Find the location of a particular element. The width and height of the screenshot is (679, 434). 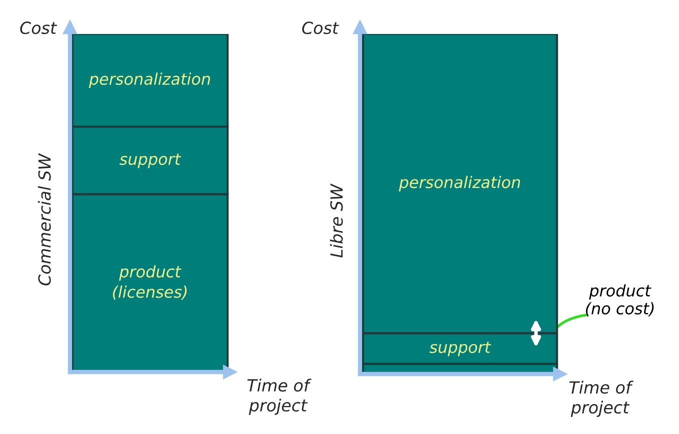

series-label: product (licenses) is located at coordinates (149, 282).